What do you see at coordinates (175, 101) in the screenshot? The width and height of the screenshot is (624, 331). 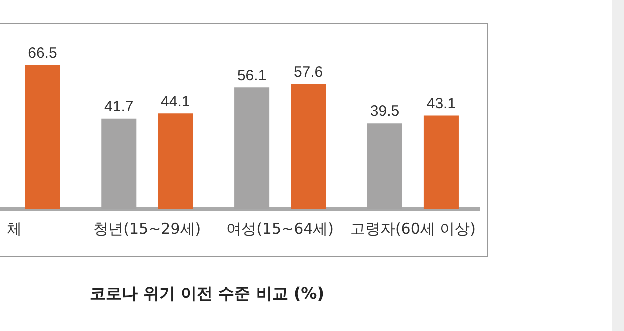 I see `data-label: 44.1` at bounding box center [175, 101].